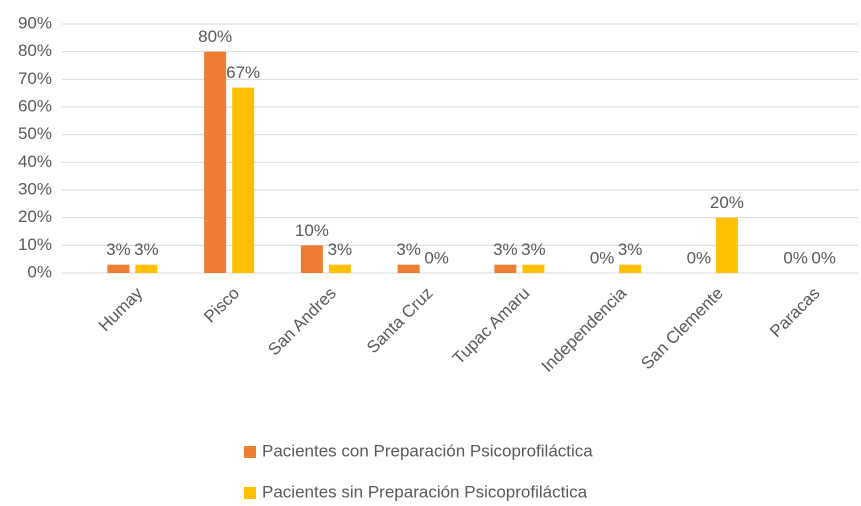 This screenshot has height=506, width=861. Describe the element at coordinates (727, 202) in the screenshot. I see `data-label: 20%` at that location.